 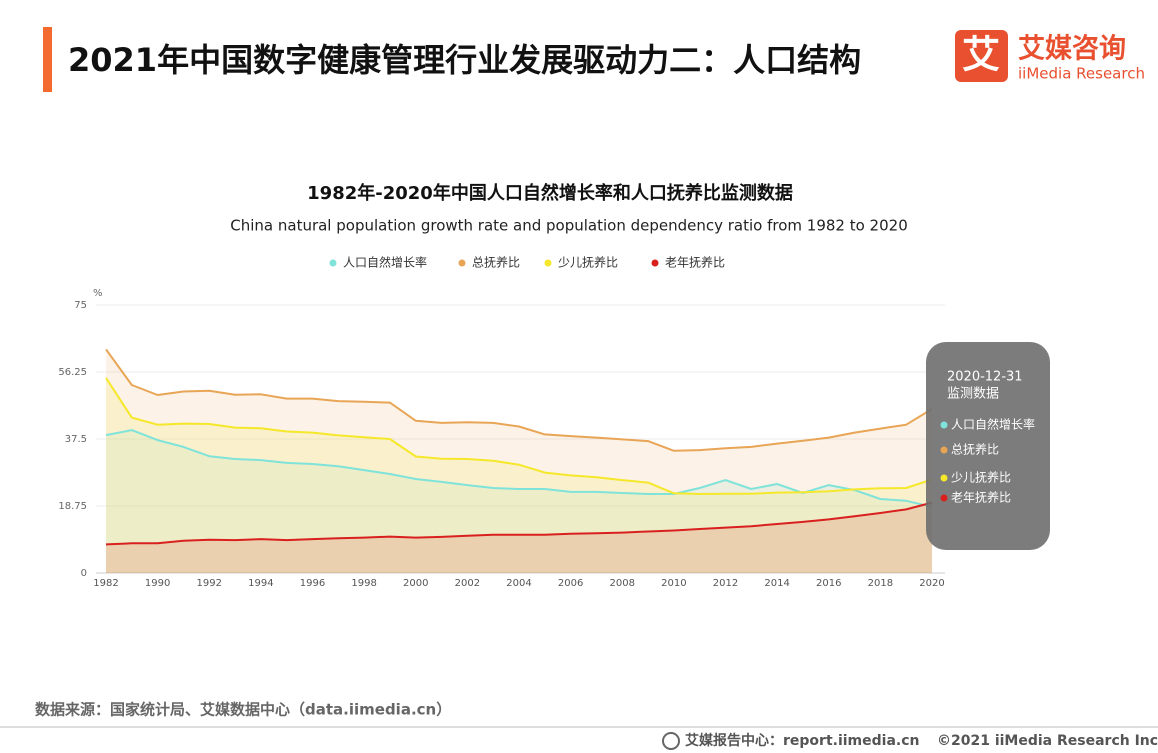 What do you see at coordinates (570, 583) in the screenshot?
I see `x-tick-label: 2006` at bounding box center [570, 583].